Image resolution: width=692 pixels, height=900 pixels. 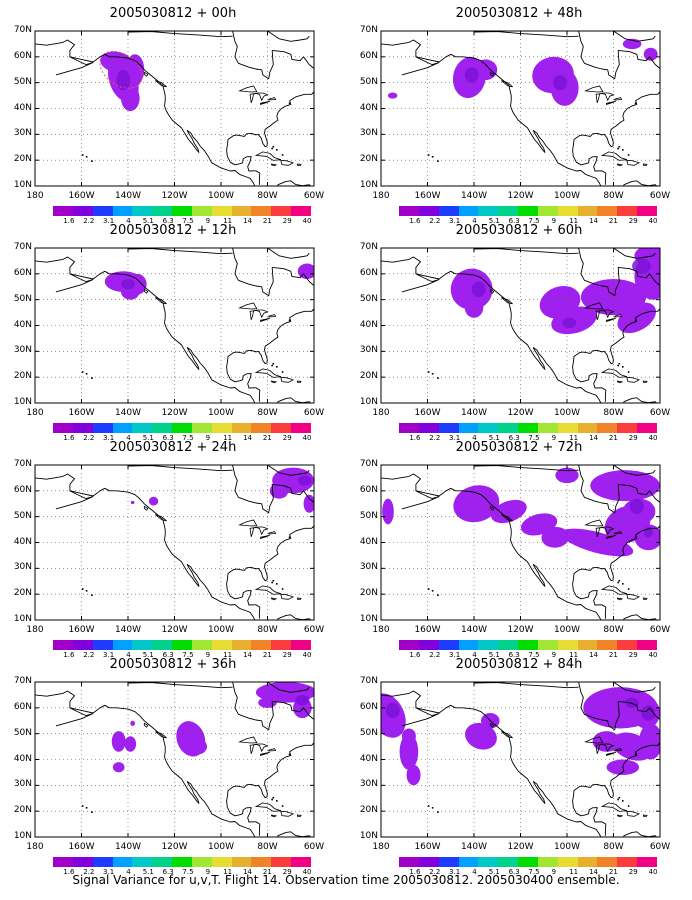 I want to click on colorbar-label: 9, so click(x=554, y=872).